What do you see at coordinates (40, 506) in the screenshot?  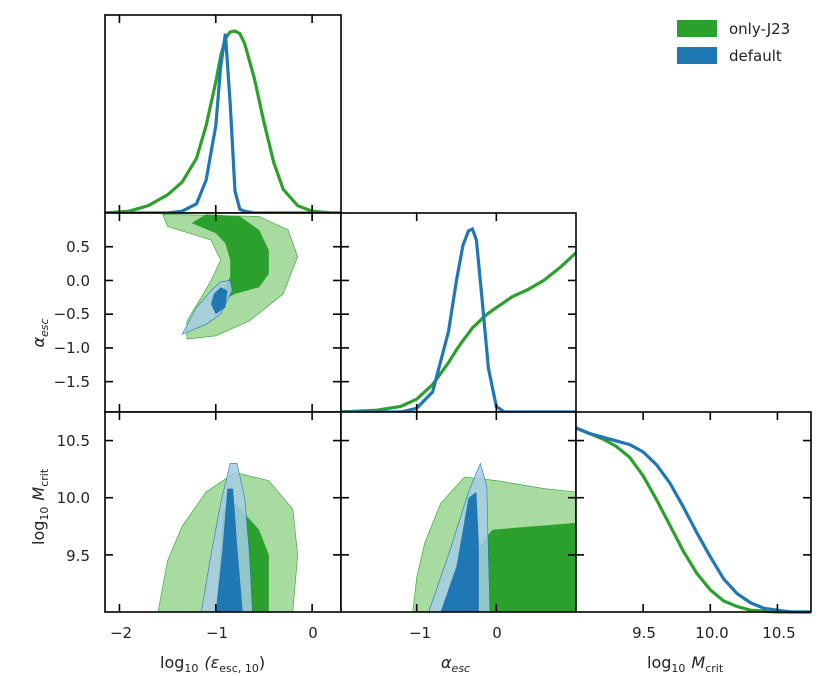 I see `mcrit-y-axis-label: log10Mcrit` at bounding box center [40, 506].